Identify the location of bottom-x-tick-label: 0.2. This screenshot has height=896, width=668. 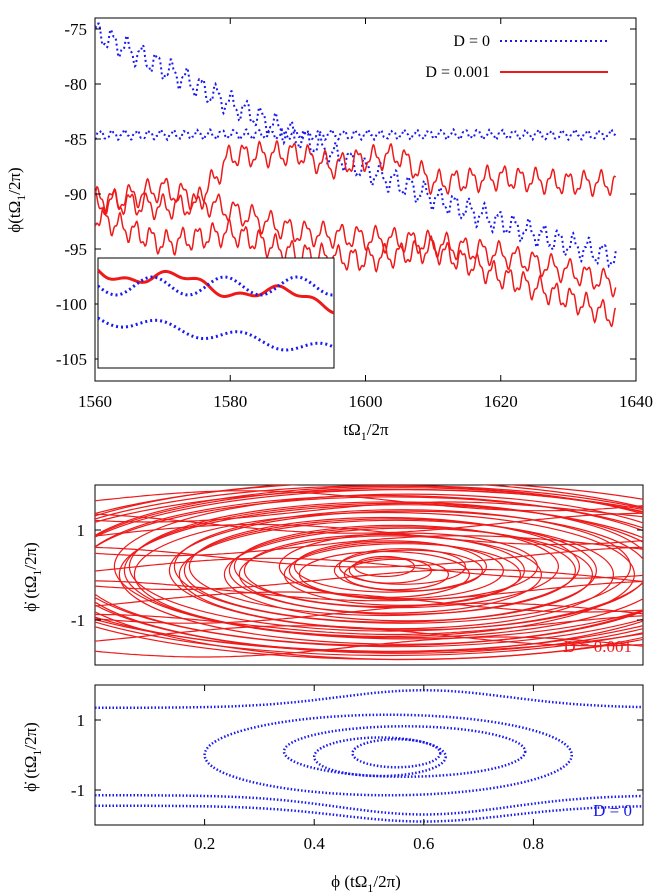
(204, 843).